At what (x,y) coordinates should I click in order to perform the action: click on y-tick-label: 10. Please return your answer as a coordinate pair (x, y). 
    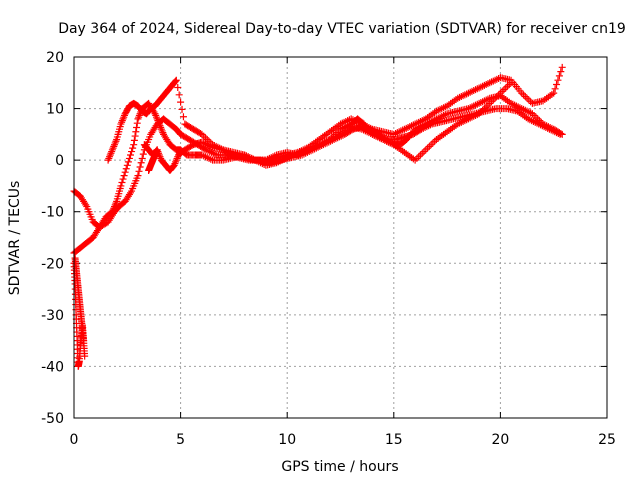
    Looking at the image, I should click on (55, 110).